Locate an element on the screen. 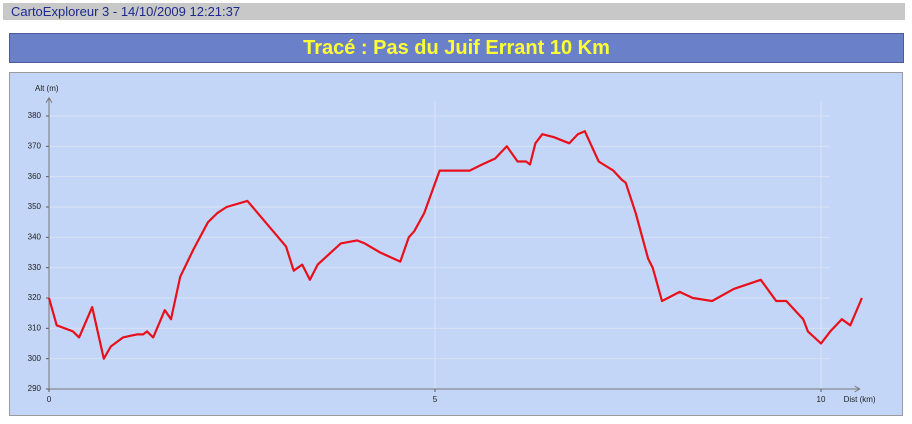 The height and width of the screenshot is (424, 912). x-axis-label: Dist (km) is located at coordinates (860, 399).